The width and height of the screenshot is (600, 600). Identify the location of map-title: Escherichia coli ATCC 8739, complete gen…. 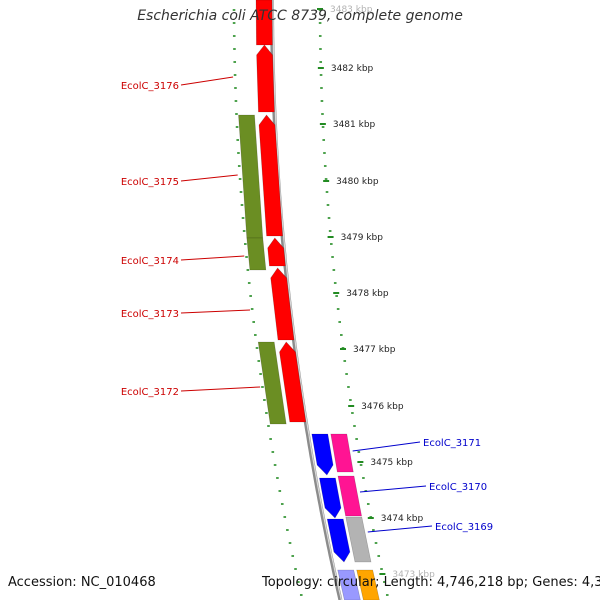
(300, 16).